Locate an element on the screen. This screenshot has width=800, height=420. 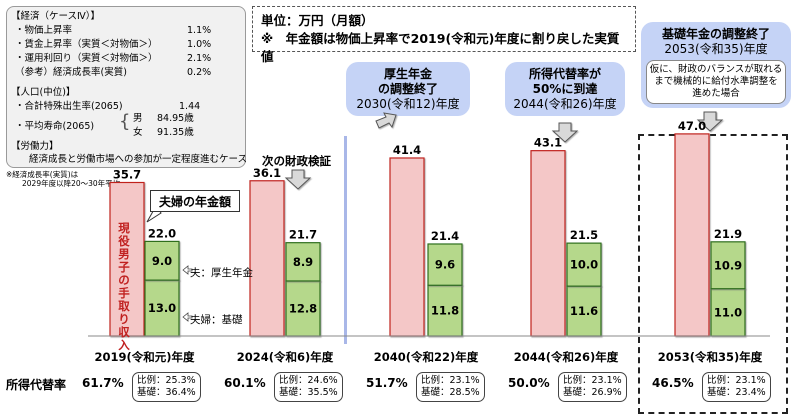
rate-breakdown: 比例：25.3% 基礎：36.4% is located at coordinates (166, 387).